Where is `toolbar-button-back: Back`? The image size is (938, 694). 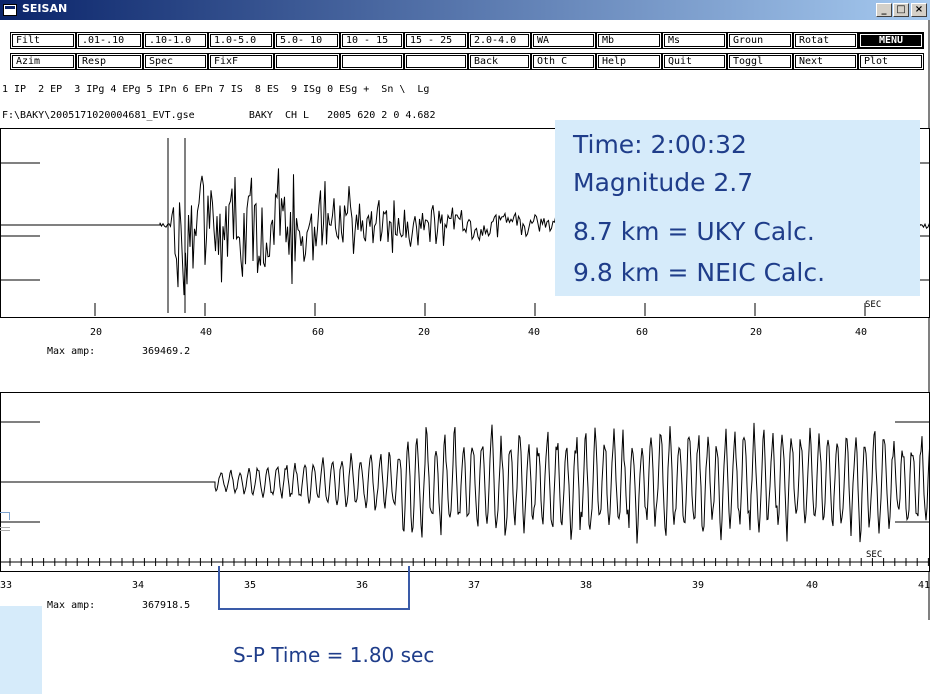 toolbar-button-back: Back is located at coordinates (499, 61).